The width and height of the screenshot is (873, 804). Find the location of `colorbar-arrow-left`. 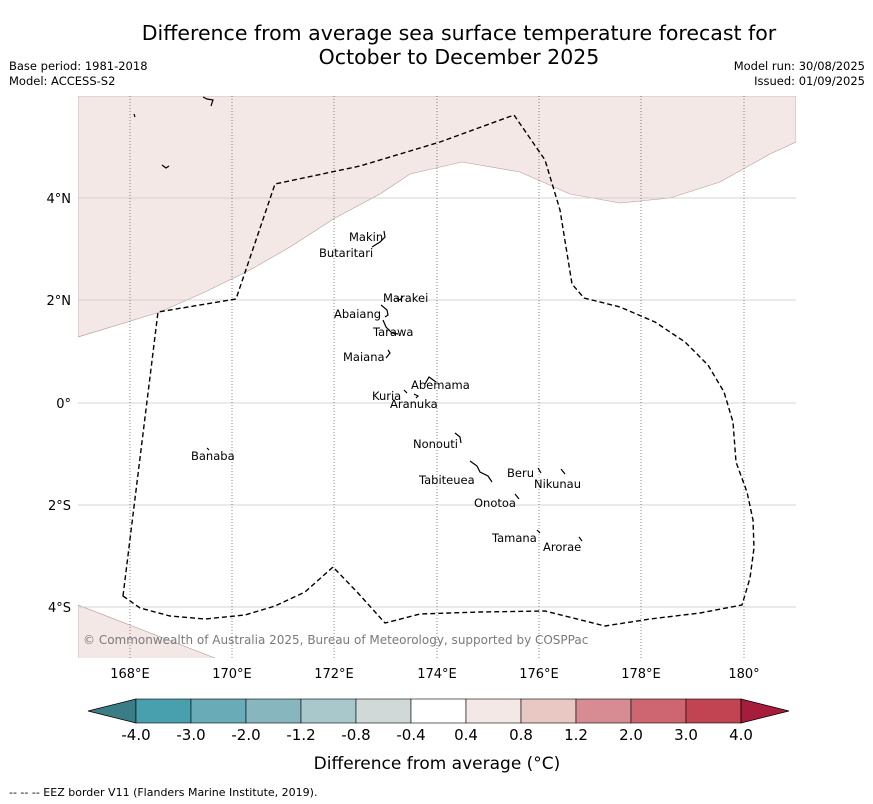

colorbar-arrow-left is located at coordinates (112, 711).